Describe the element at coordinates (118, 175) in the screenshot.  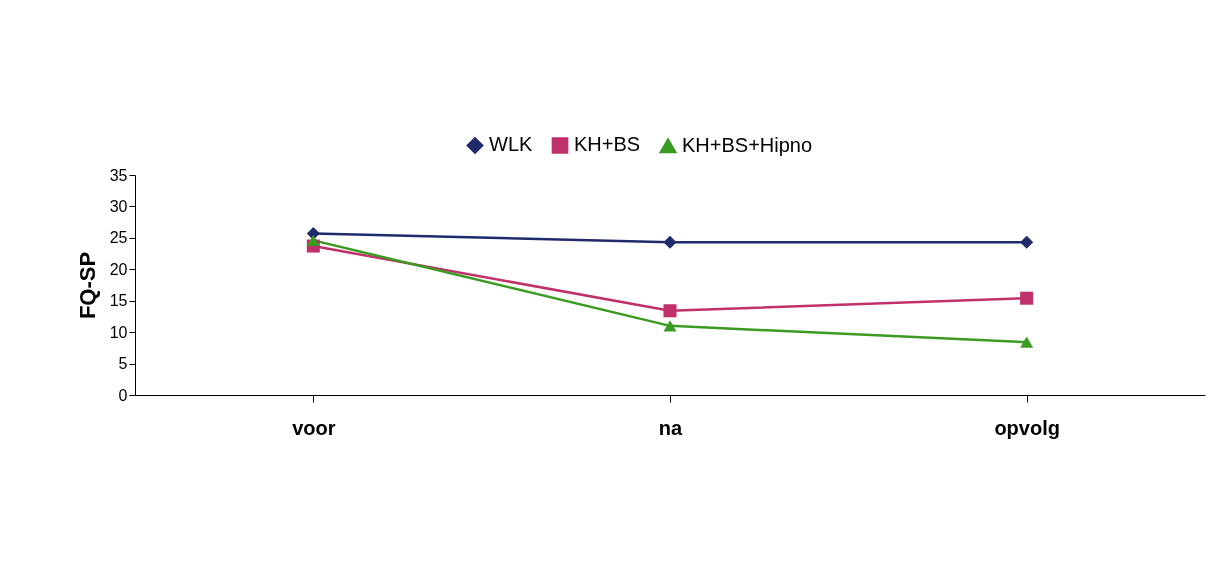
I see `y-tick-label: 35` at that location.